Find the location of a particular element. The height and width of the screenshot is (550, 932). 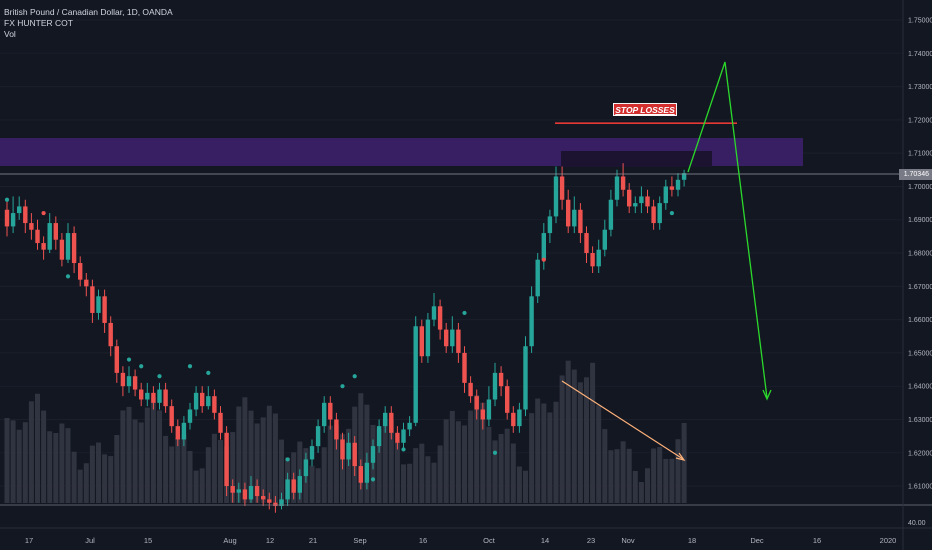

time-tick-label: Oct is located at coordinates (489, 540).